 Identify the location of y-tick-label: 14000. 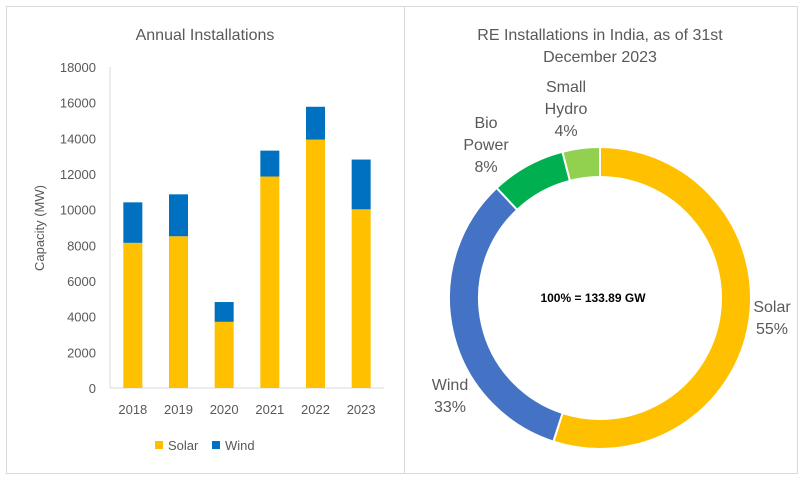
(78, 138).